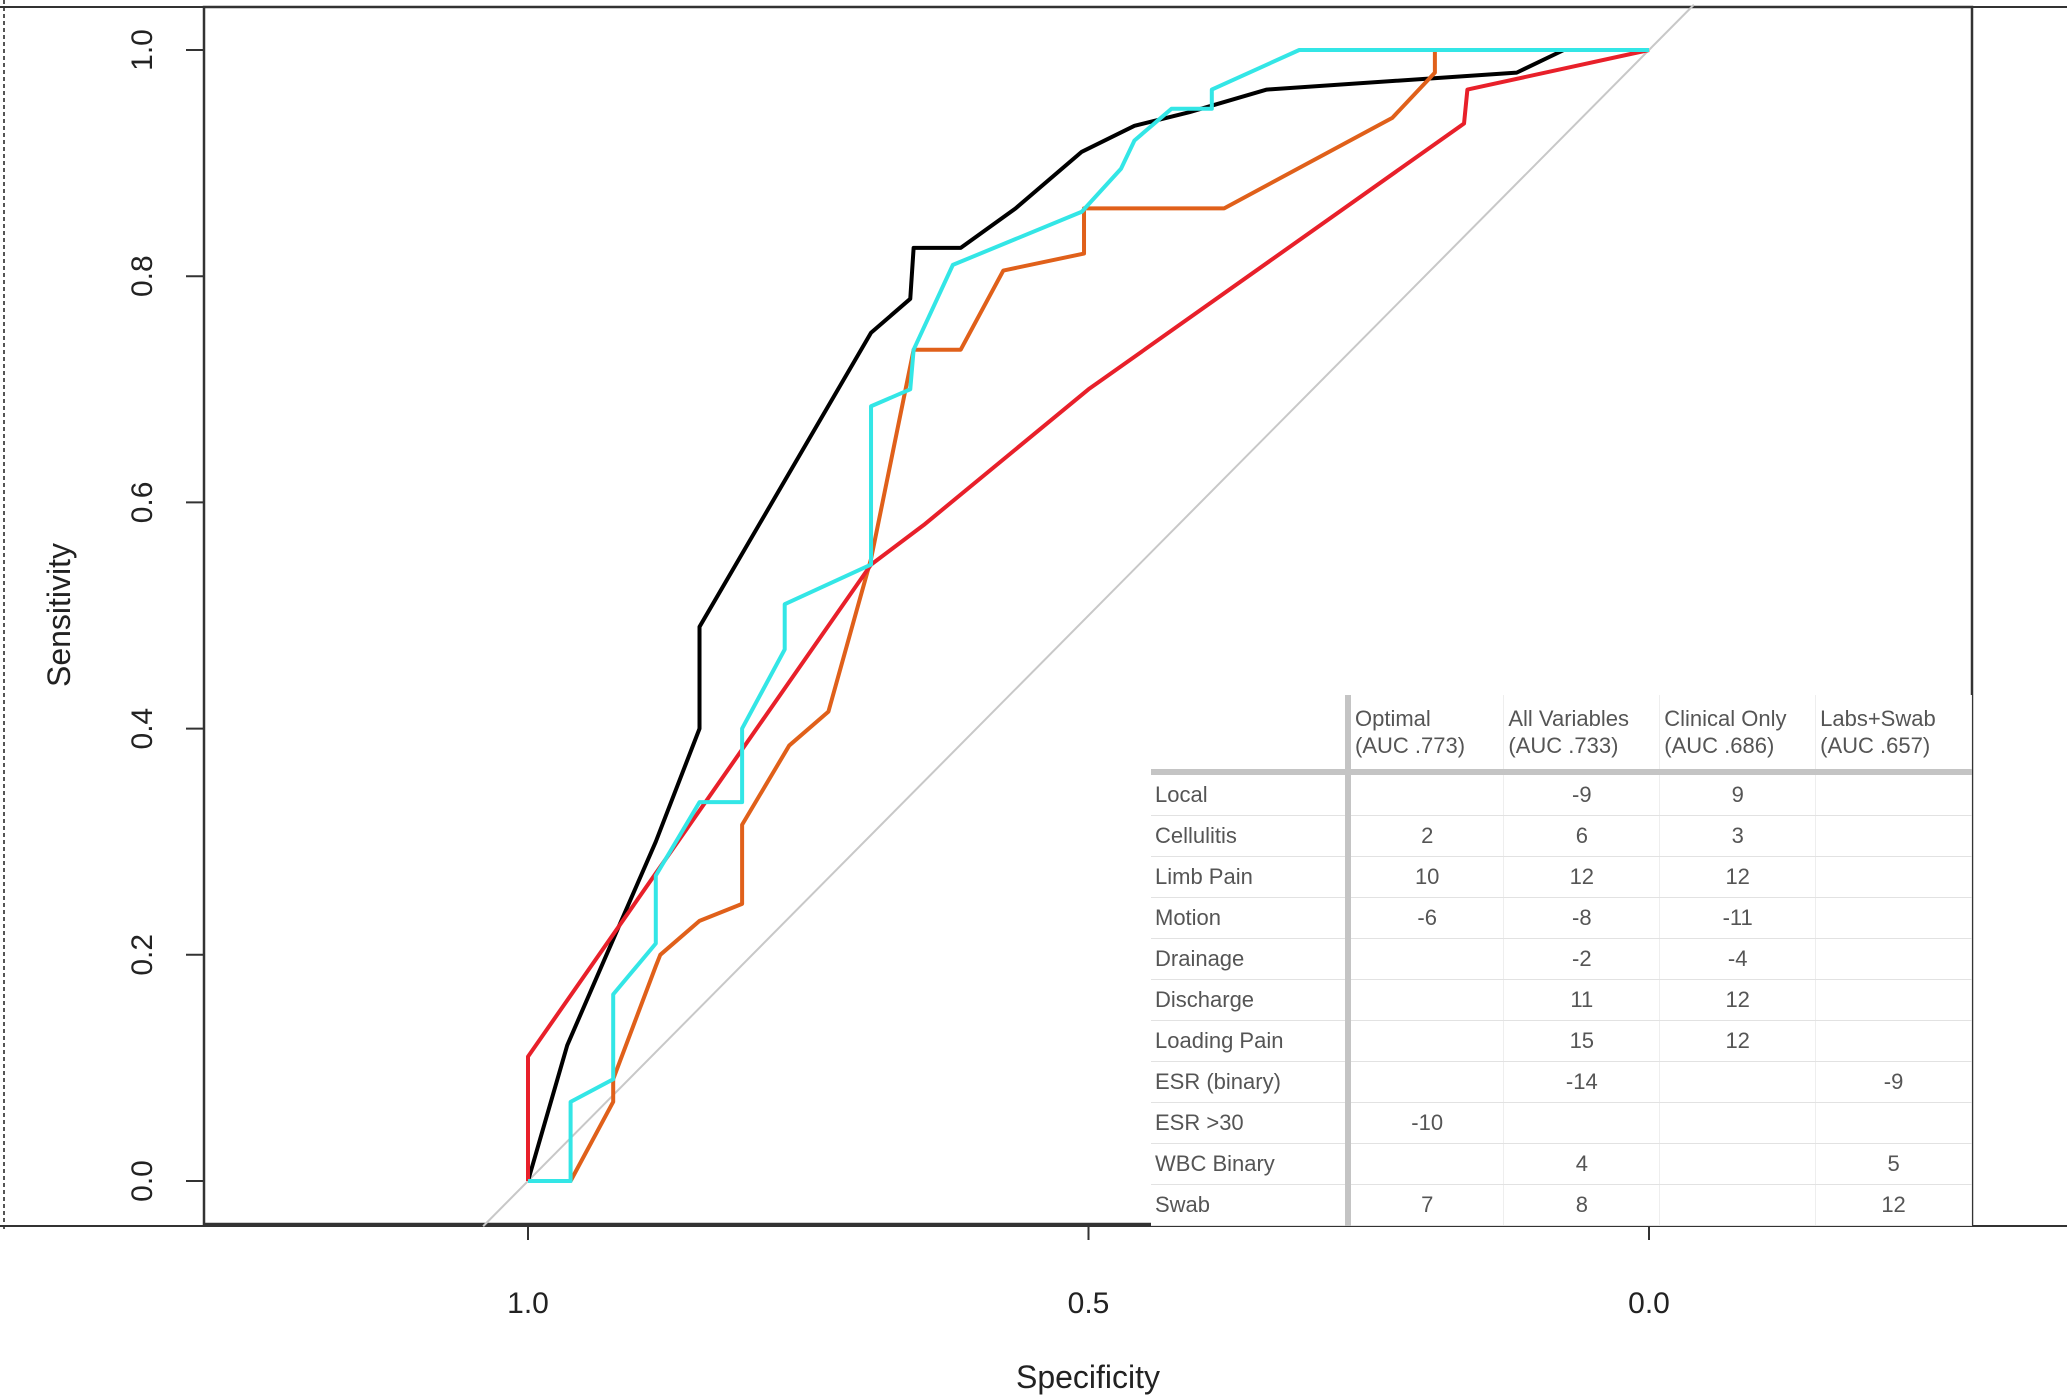  Describe the element at coordinates (1893, 1164) in the screenshot. I see `table-cell: 5` at that location.